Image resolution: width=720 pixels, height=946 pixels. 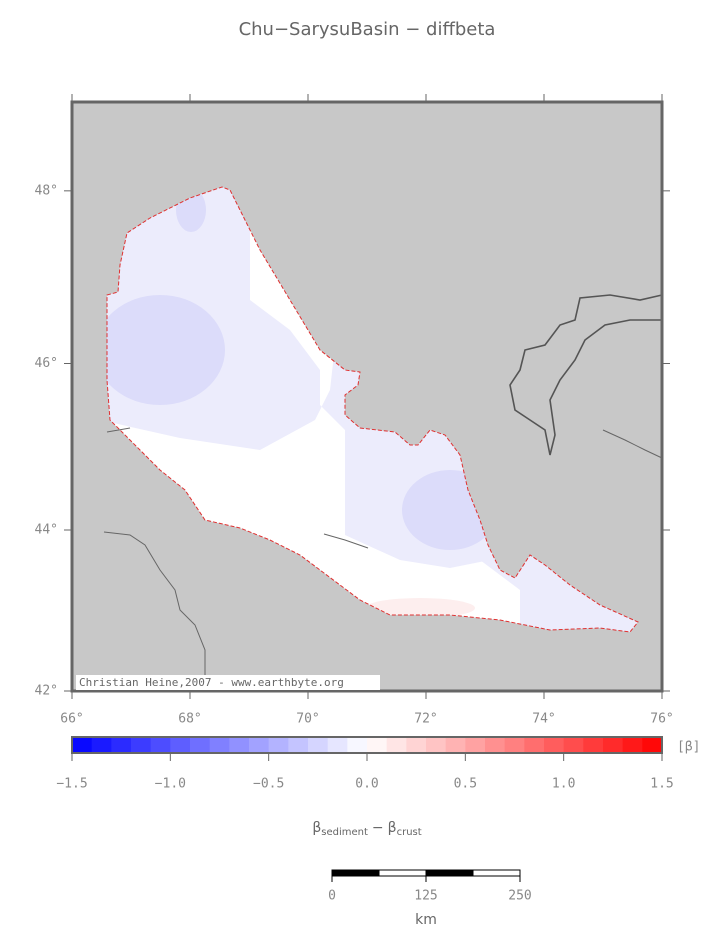 What do you see at coordinates (332, 896) in the screenshot?
I see `scalebar-tick-label: 0` at bounding box center [332, 896].